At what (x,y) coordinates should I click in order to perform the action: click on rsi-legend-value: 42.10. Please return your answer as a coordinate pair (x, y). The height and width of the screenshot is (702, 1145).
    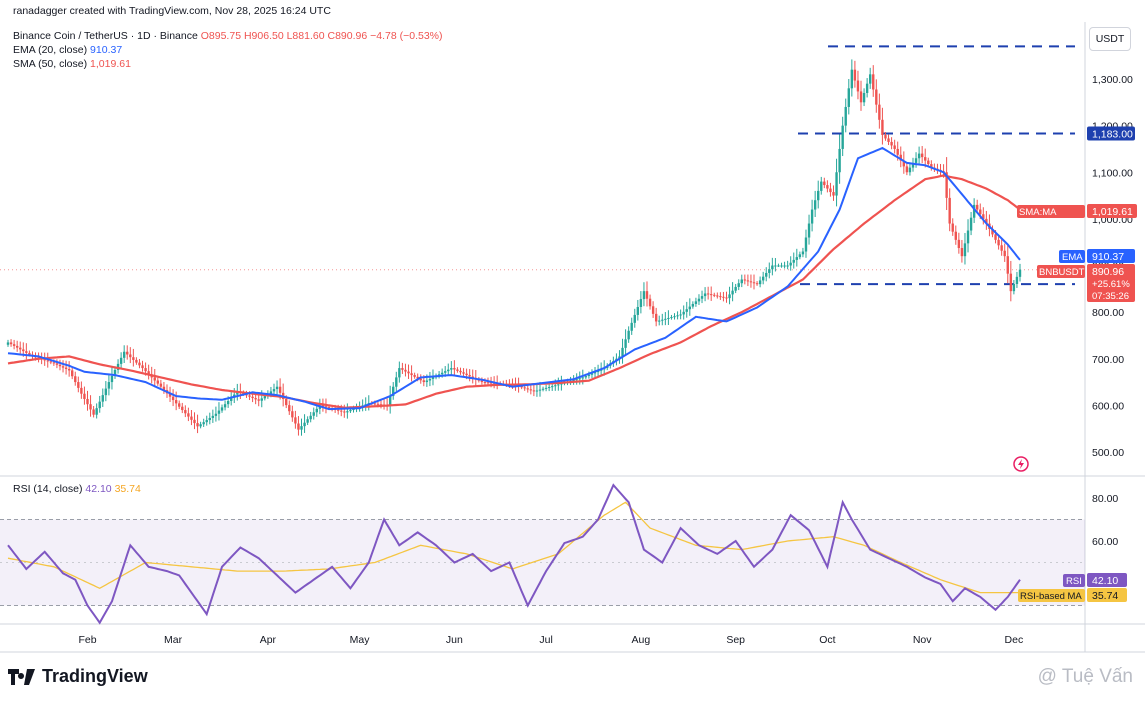
    Looking at the image, I should click on (98, 489).